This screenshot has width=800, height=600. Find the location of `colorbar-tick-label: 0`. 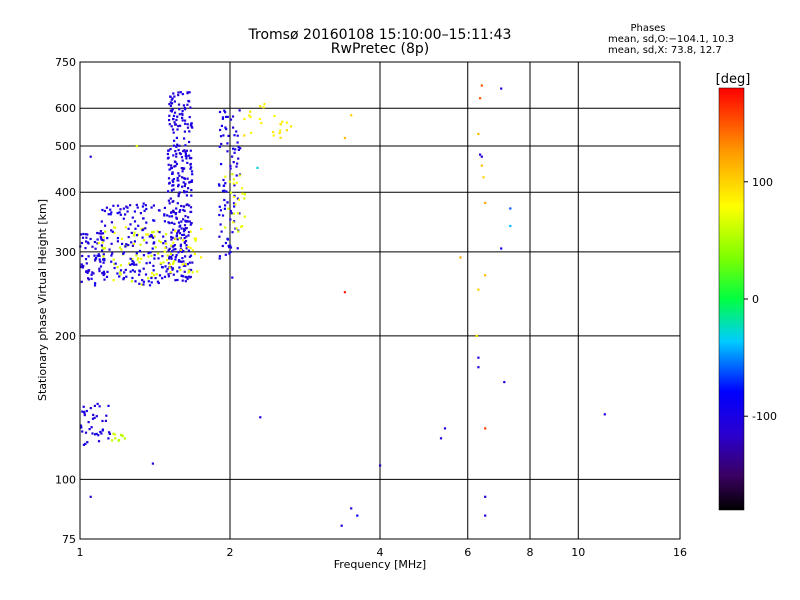

colorbar-tick-label: 0 is located at coordinates (755, 299).